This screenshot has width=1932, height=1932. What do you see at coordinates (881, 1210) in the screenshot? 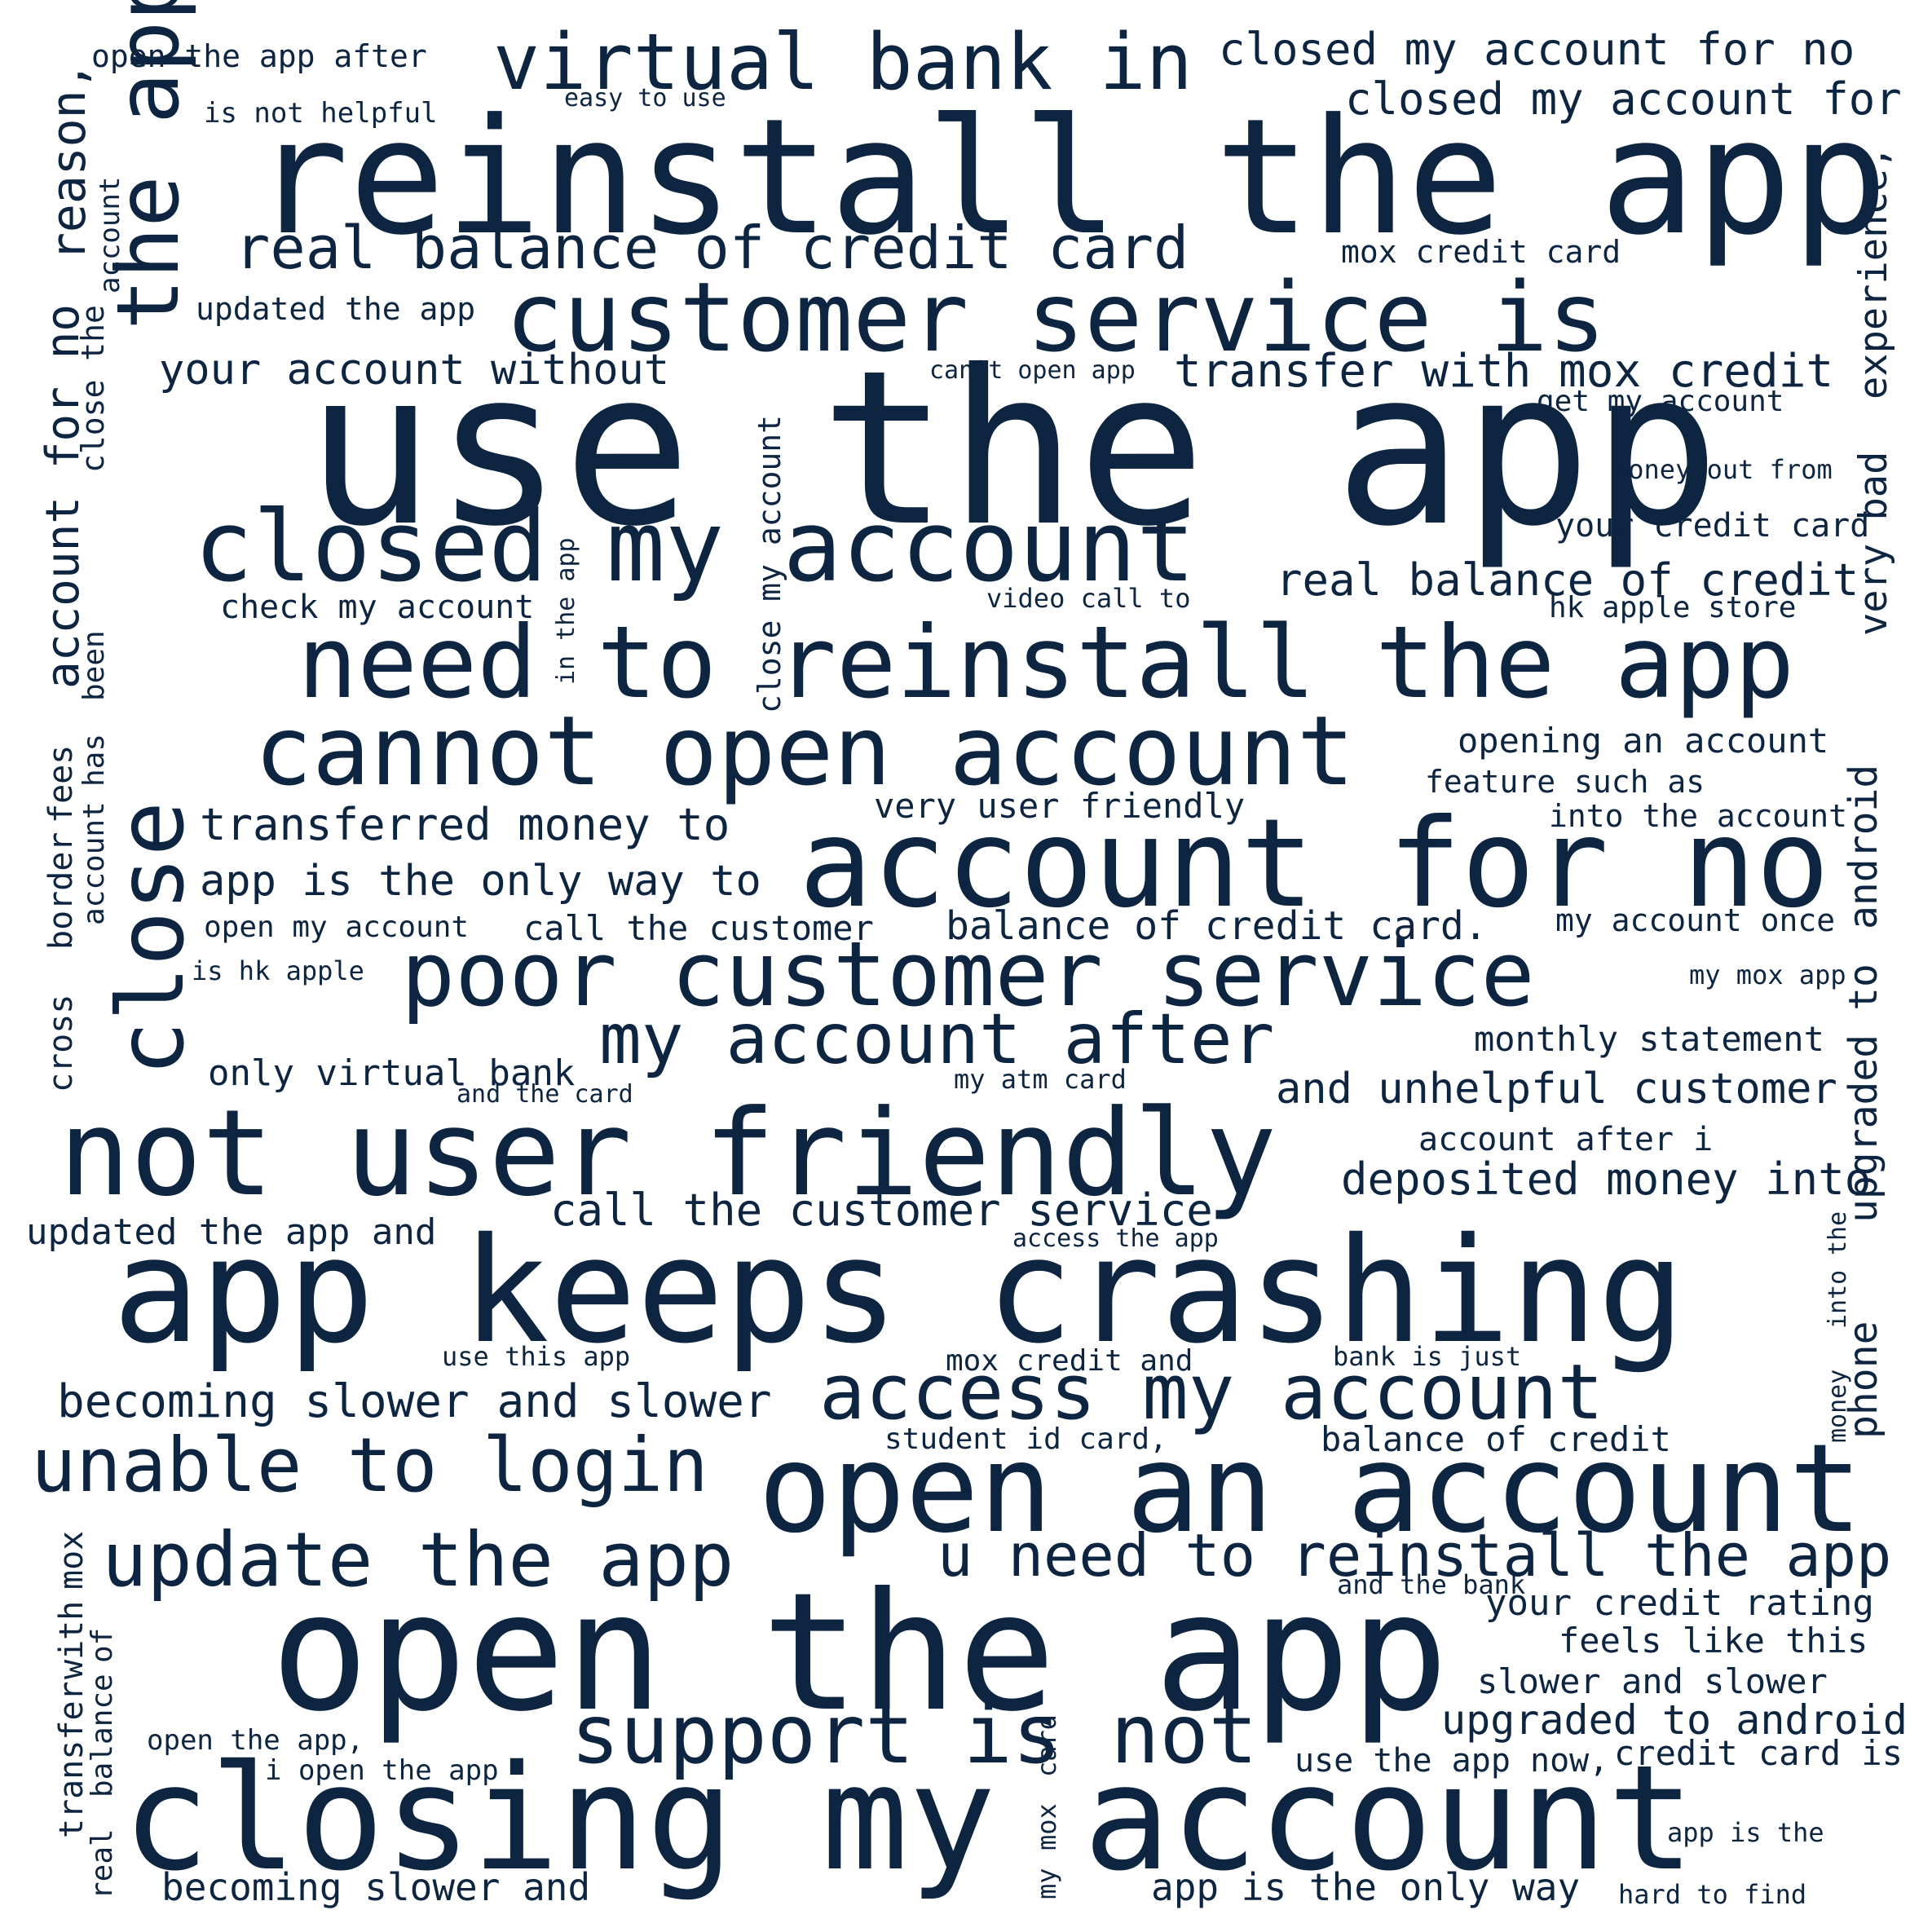
I see `word-call-the-customer-service: call the customer service` at bounding box center [881, 1210].